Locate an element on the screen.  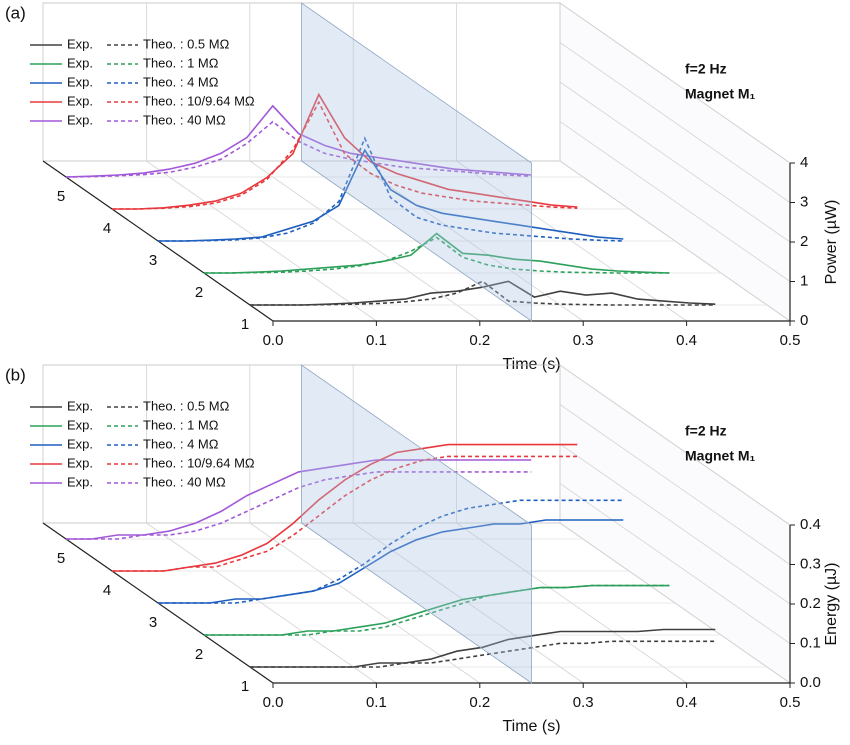
y-tick-label: 1 is located at coordinates (804, 280).